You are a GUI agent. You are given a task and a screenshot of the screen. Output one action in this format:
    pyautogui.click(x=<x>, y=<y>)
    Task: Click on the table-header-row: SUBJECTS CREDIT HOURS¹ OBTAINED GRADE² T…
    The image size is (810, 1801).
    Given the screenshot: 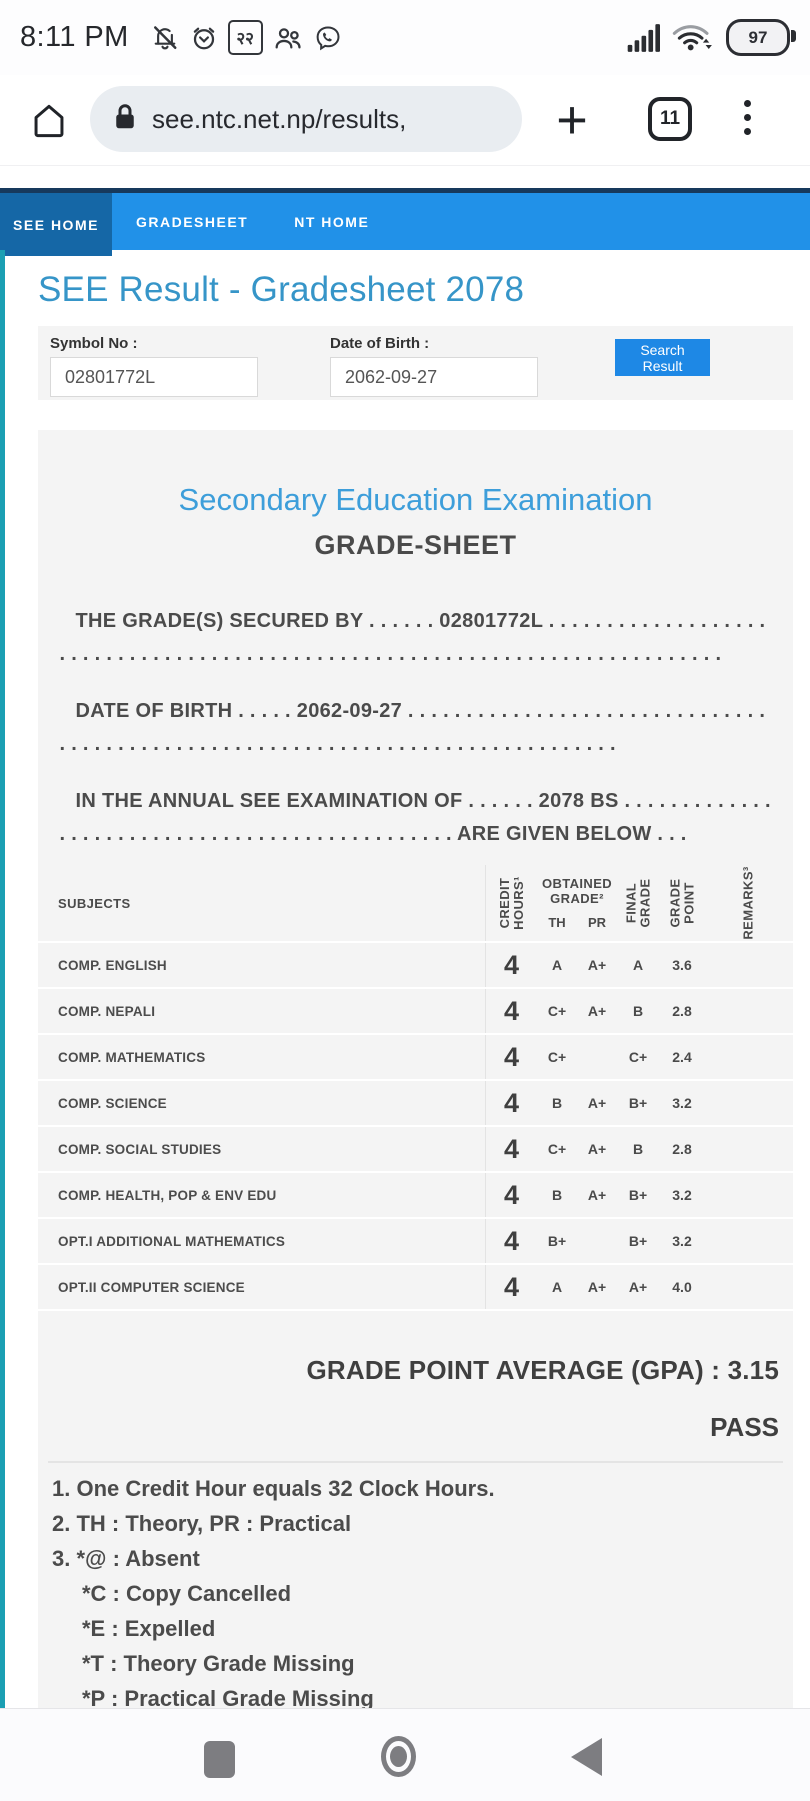 What is the action you would take?
    pyautogui.click(x=415, y=904)
    